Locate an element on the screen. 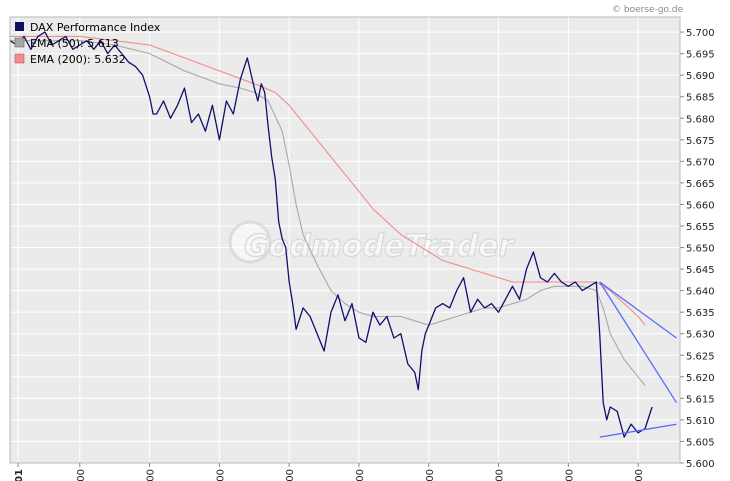  y-tick-label: 5.650 is located at coordinates (700, 249).